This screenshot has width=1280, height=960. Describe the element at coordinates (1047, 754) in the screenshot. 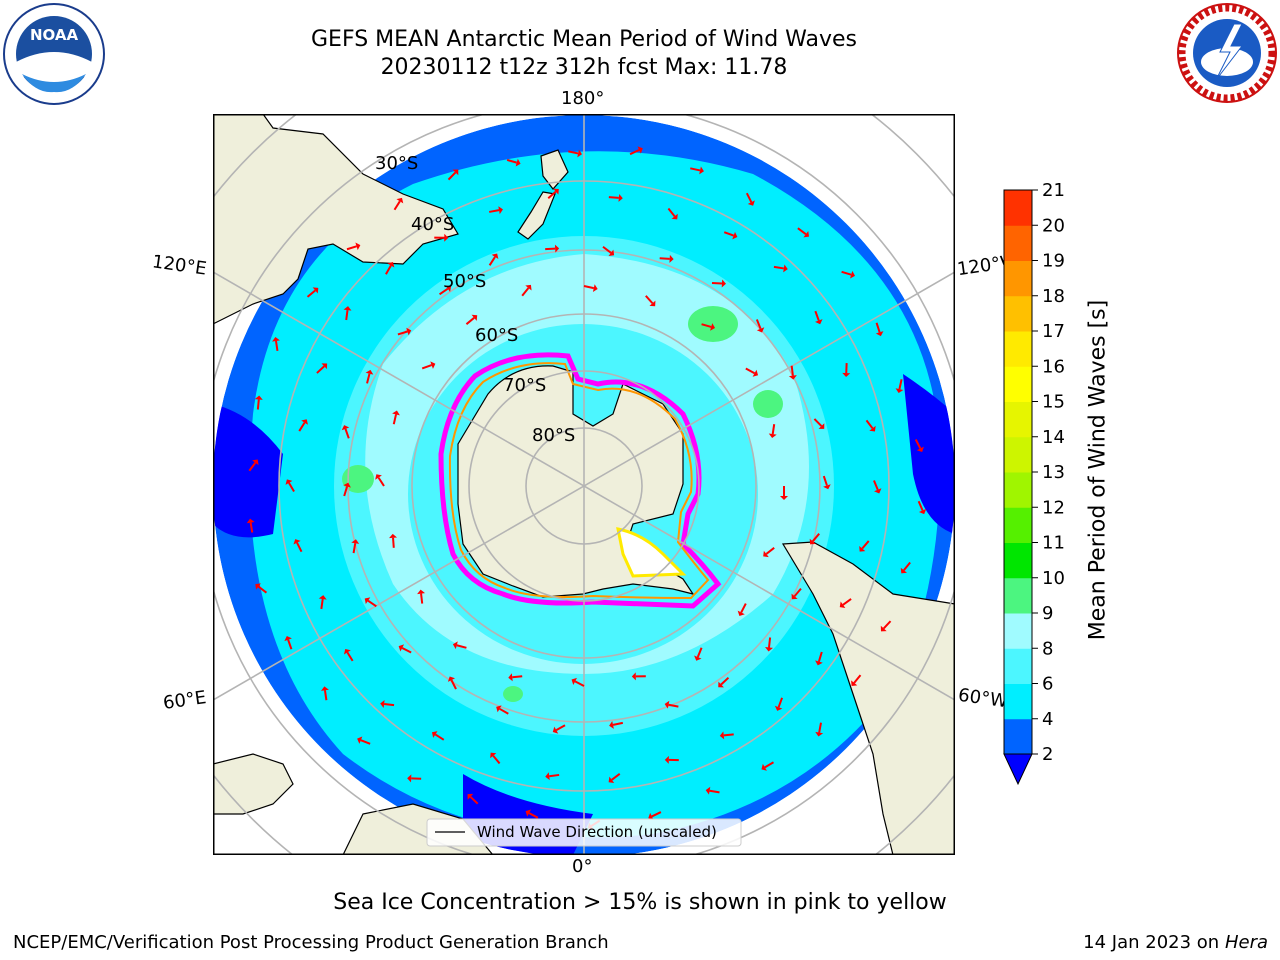

I see `colorbar-tick-label: 2` at that location.